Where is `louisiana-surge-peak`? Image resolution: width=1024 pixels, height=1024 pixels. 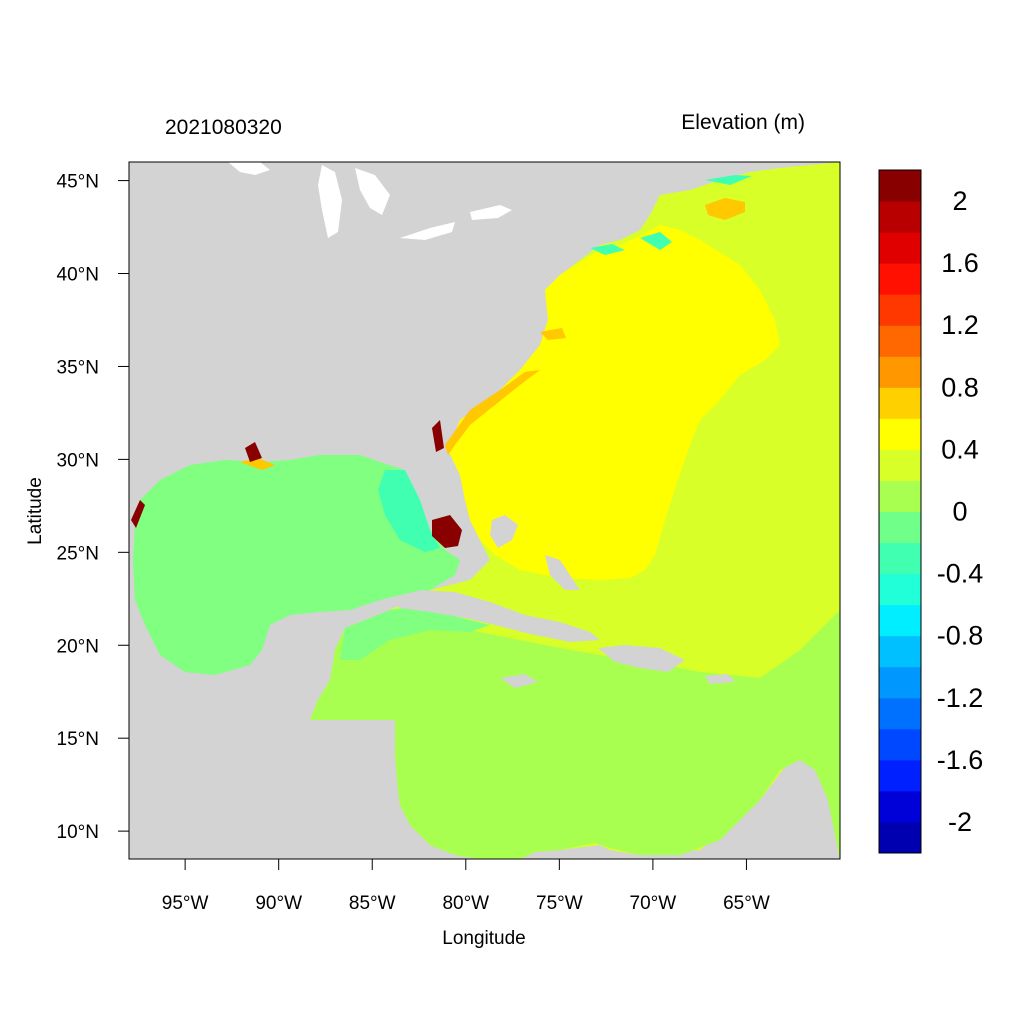
louisiana-surge-peak is located at coordinates (253, 452).